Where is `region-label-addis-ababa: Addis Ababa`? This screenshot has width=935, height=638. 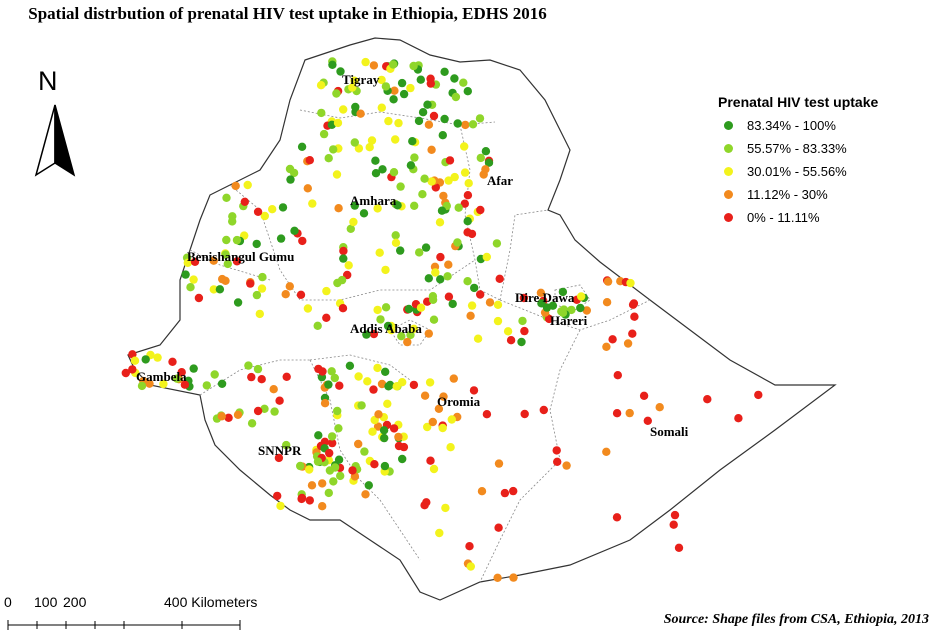 region-label-addis-ababa: Addis Ababa is located at coordinates (386, 328).